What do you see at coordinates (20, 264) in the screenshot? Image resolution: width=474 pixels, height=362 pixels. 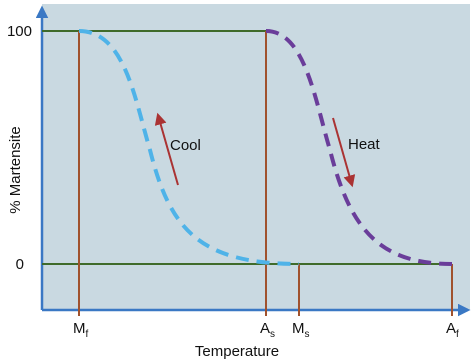 I see `y-tick-label: 0` at bounding box center [20, 264].